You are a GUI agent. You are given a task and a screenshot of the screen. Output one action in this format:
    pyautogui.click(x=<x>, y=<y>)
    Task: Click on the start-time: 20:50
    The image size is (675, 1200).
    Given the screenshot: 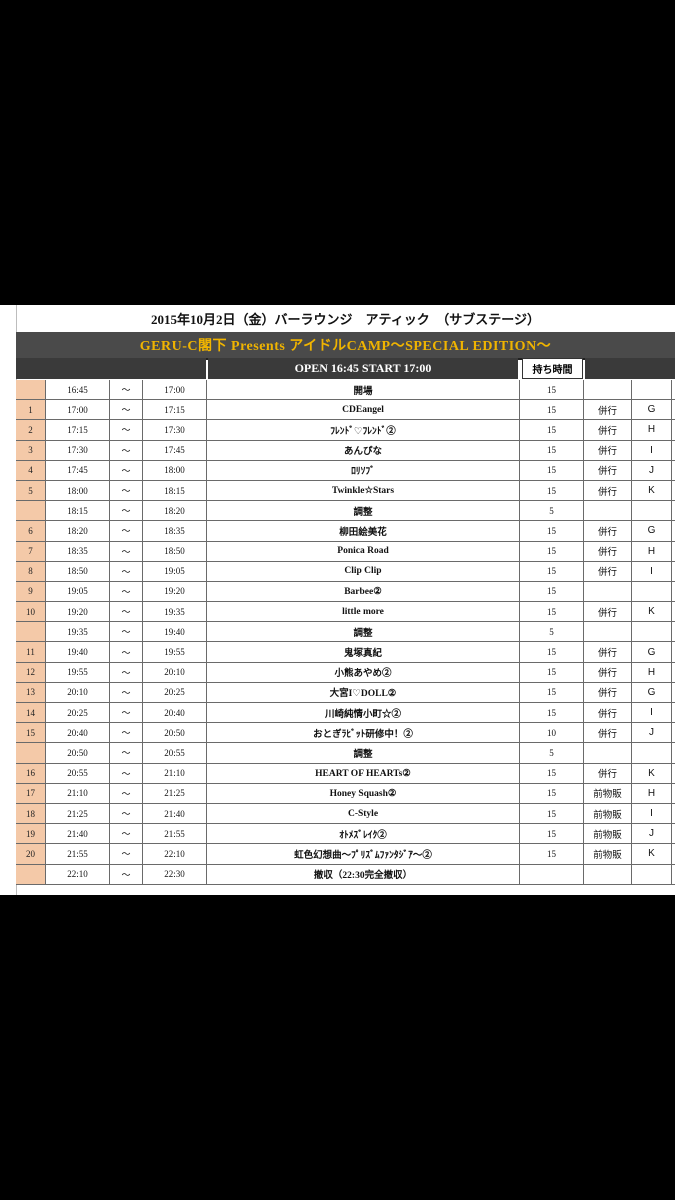 What is the action you would take?
    pyautogui.click(x=78, y=753)
    